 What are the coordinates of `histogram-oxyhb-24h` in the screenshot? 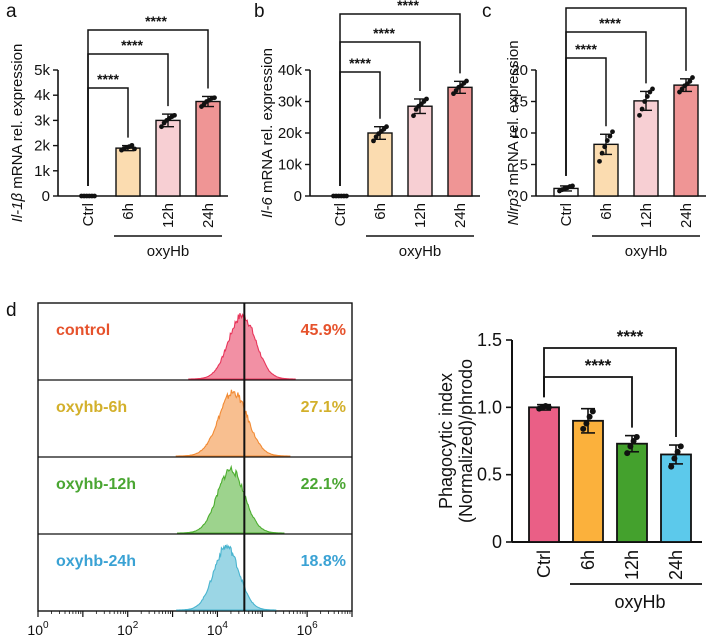 It's located at (226, 577).